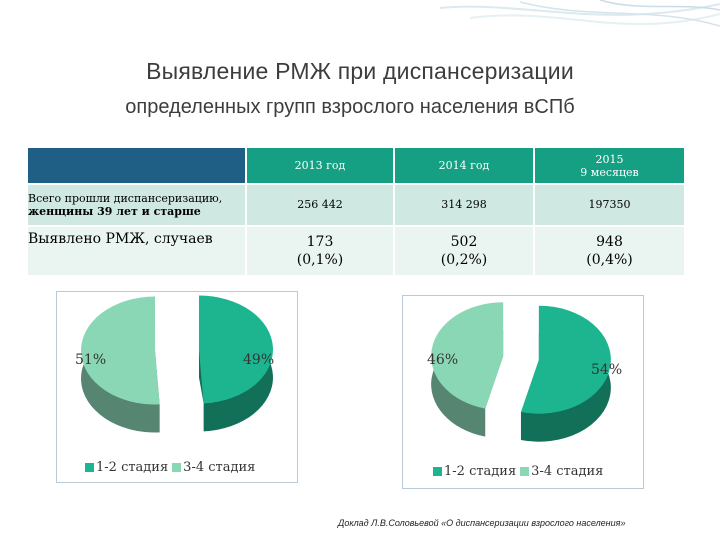 This screenshot has height=540, width=720. I want to click on pie-chart-2: 46% 54% 1-2 стадия 3-4 стадия, so click(523, 392).